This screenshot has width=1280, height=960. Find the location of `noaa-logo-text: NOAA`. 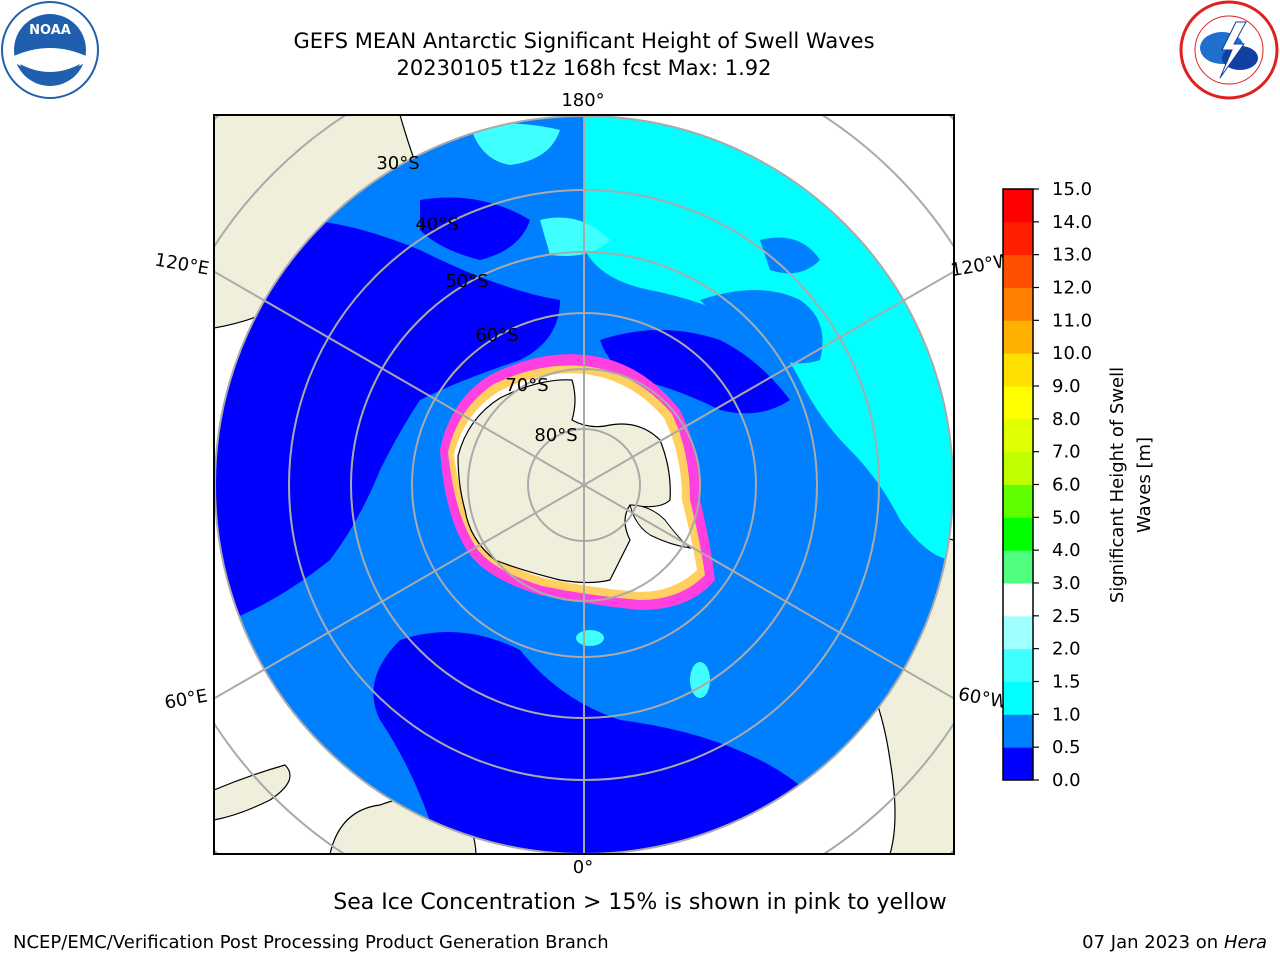

noaa-logo-text: NOAA is located at coordinates (50, 30).